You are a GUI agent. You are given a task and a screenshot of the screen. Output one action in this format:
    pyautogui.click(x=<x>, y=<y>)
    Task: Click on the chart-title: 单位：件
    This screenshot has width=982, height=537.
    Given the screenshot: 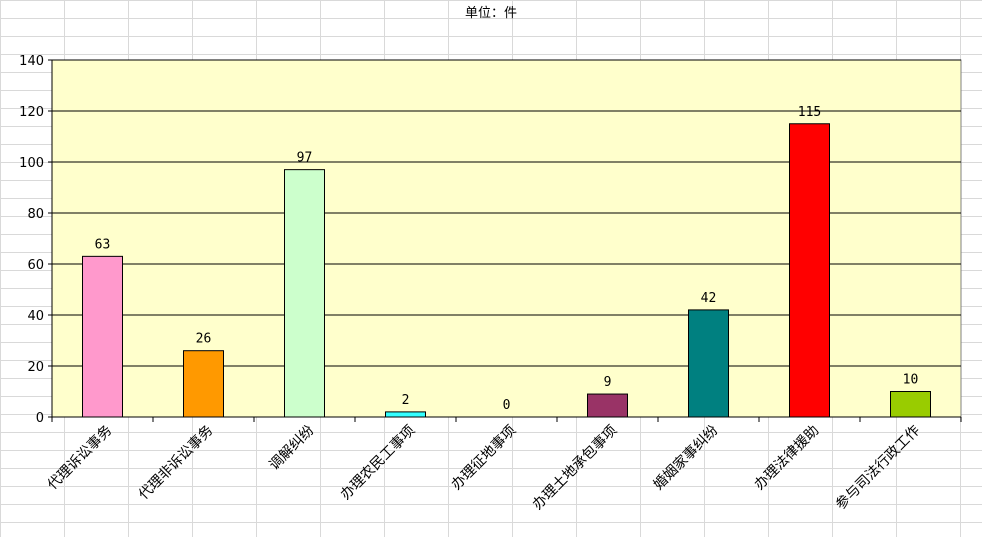 What is the action you would take?
    pyautogui.click(x=490, y=13)
    